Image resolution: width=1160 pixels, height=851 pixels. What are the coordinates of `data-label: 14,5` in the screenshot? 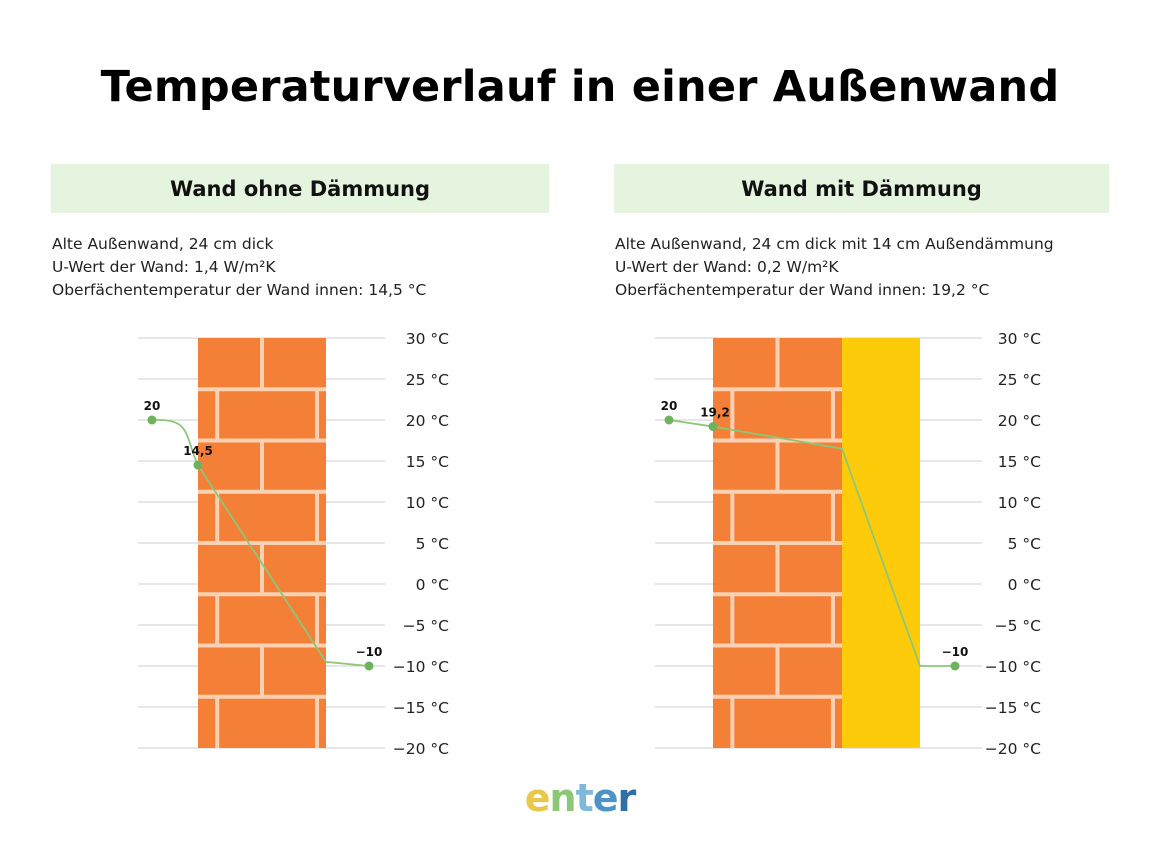 It's located at (198, 451).